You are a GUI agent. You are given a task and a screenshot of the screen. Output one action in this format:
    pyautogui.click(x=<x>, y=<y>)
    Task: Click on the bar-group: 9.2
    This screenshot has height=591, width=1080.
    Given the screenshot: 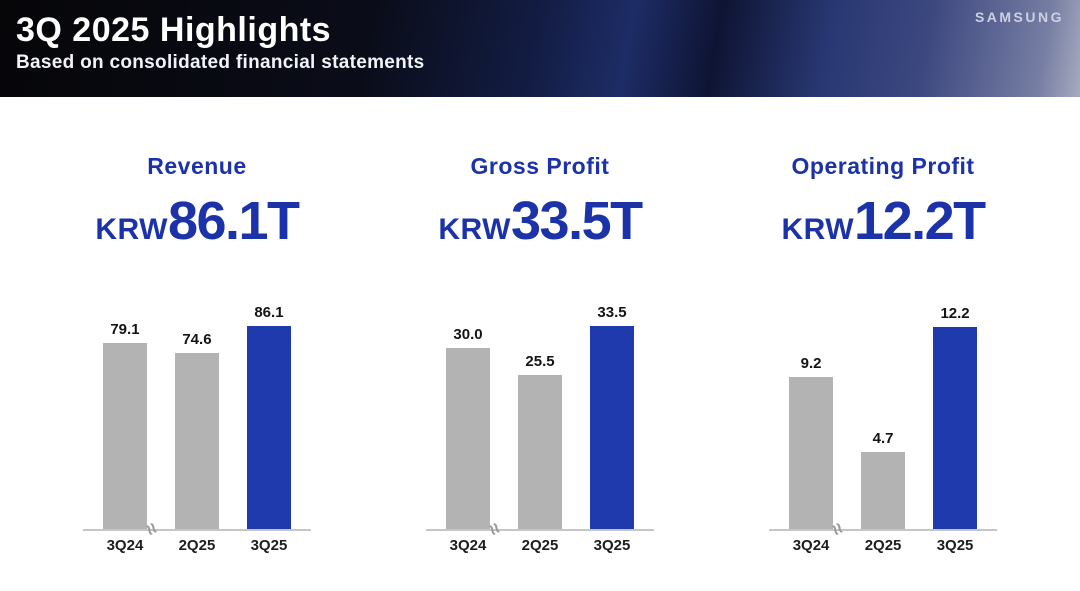 What is the action you would take?
    pyautogui.click(x=811, y=442)
    